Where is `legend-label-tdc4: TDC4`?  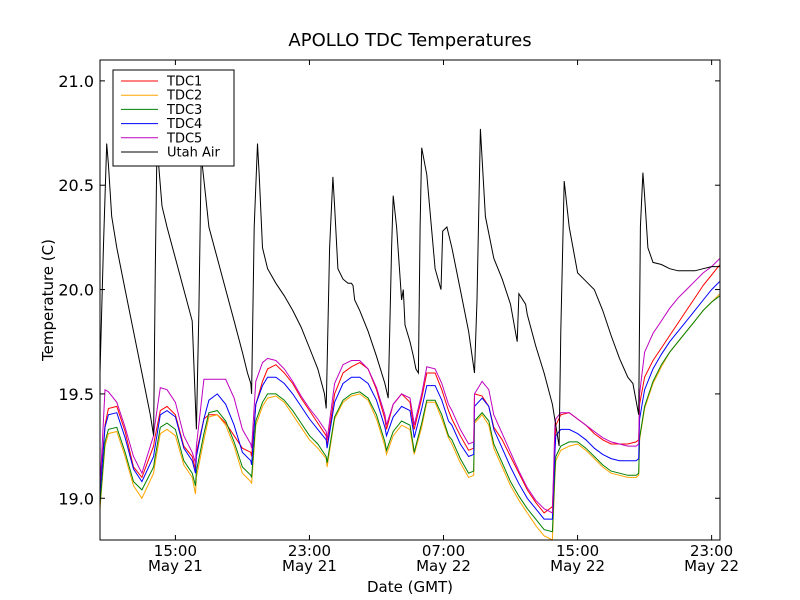
legend-label-tdc4: TDC4 is located at coordinates (184, 124).